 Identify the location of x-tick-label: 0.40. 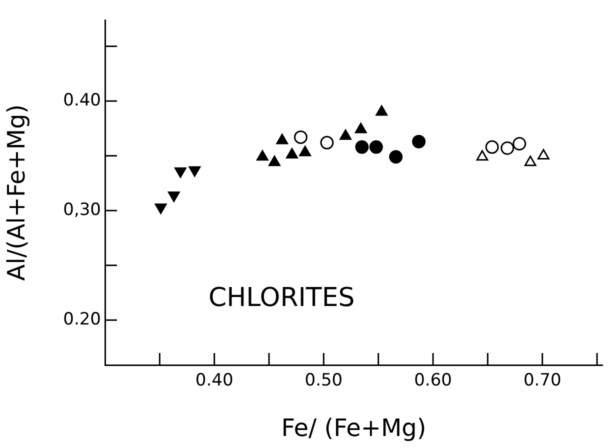
(214, 380).